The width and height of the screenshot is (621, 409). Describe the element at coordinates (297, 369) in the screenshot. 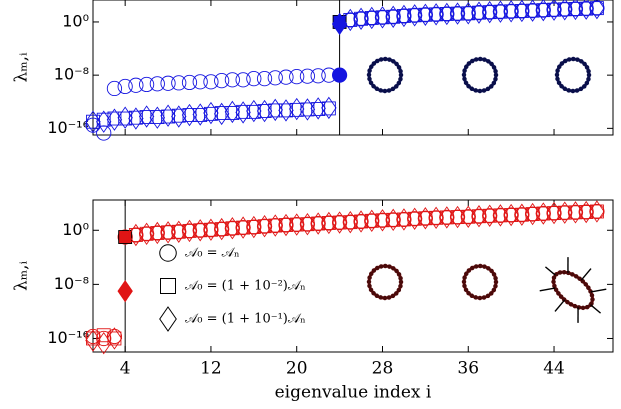

I see `x-tick-label: 20` at that location.